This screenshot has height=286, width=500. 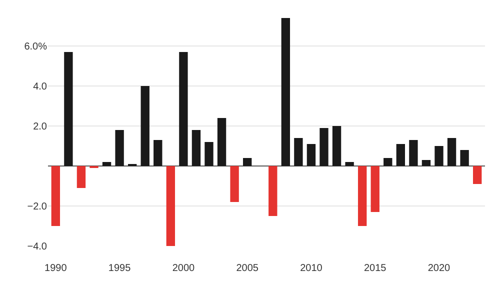 I want to click on x-tick-label: 2020, so click(x=439, y=268).